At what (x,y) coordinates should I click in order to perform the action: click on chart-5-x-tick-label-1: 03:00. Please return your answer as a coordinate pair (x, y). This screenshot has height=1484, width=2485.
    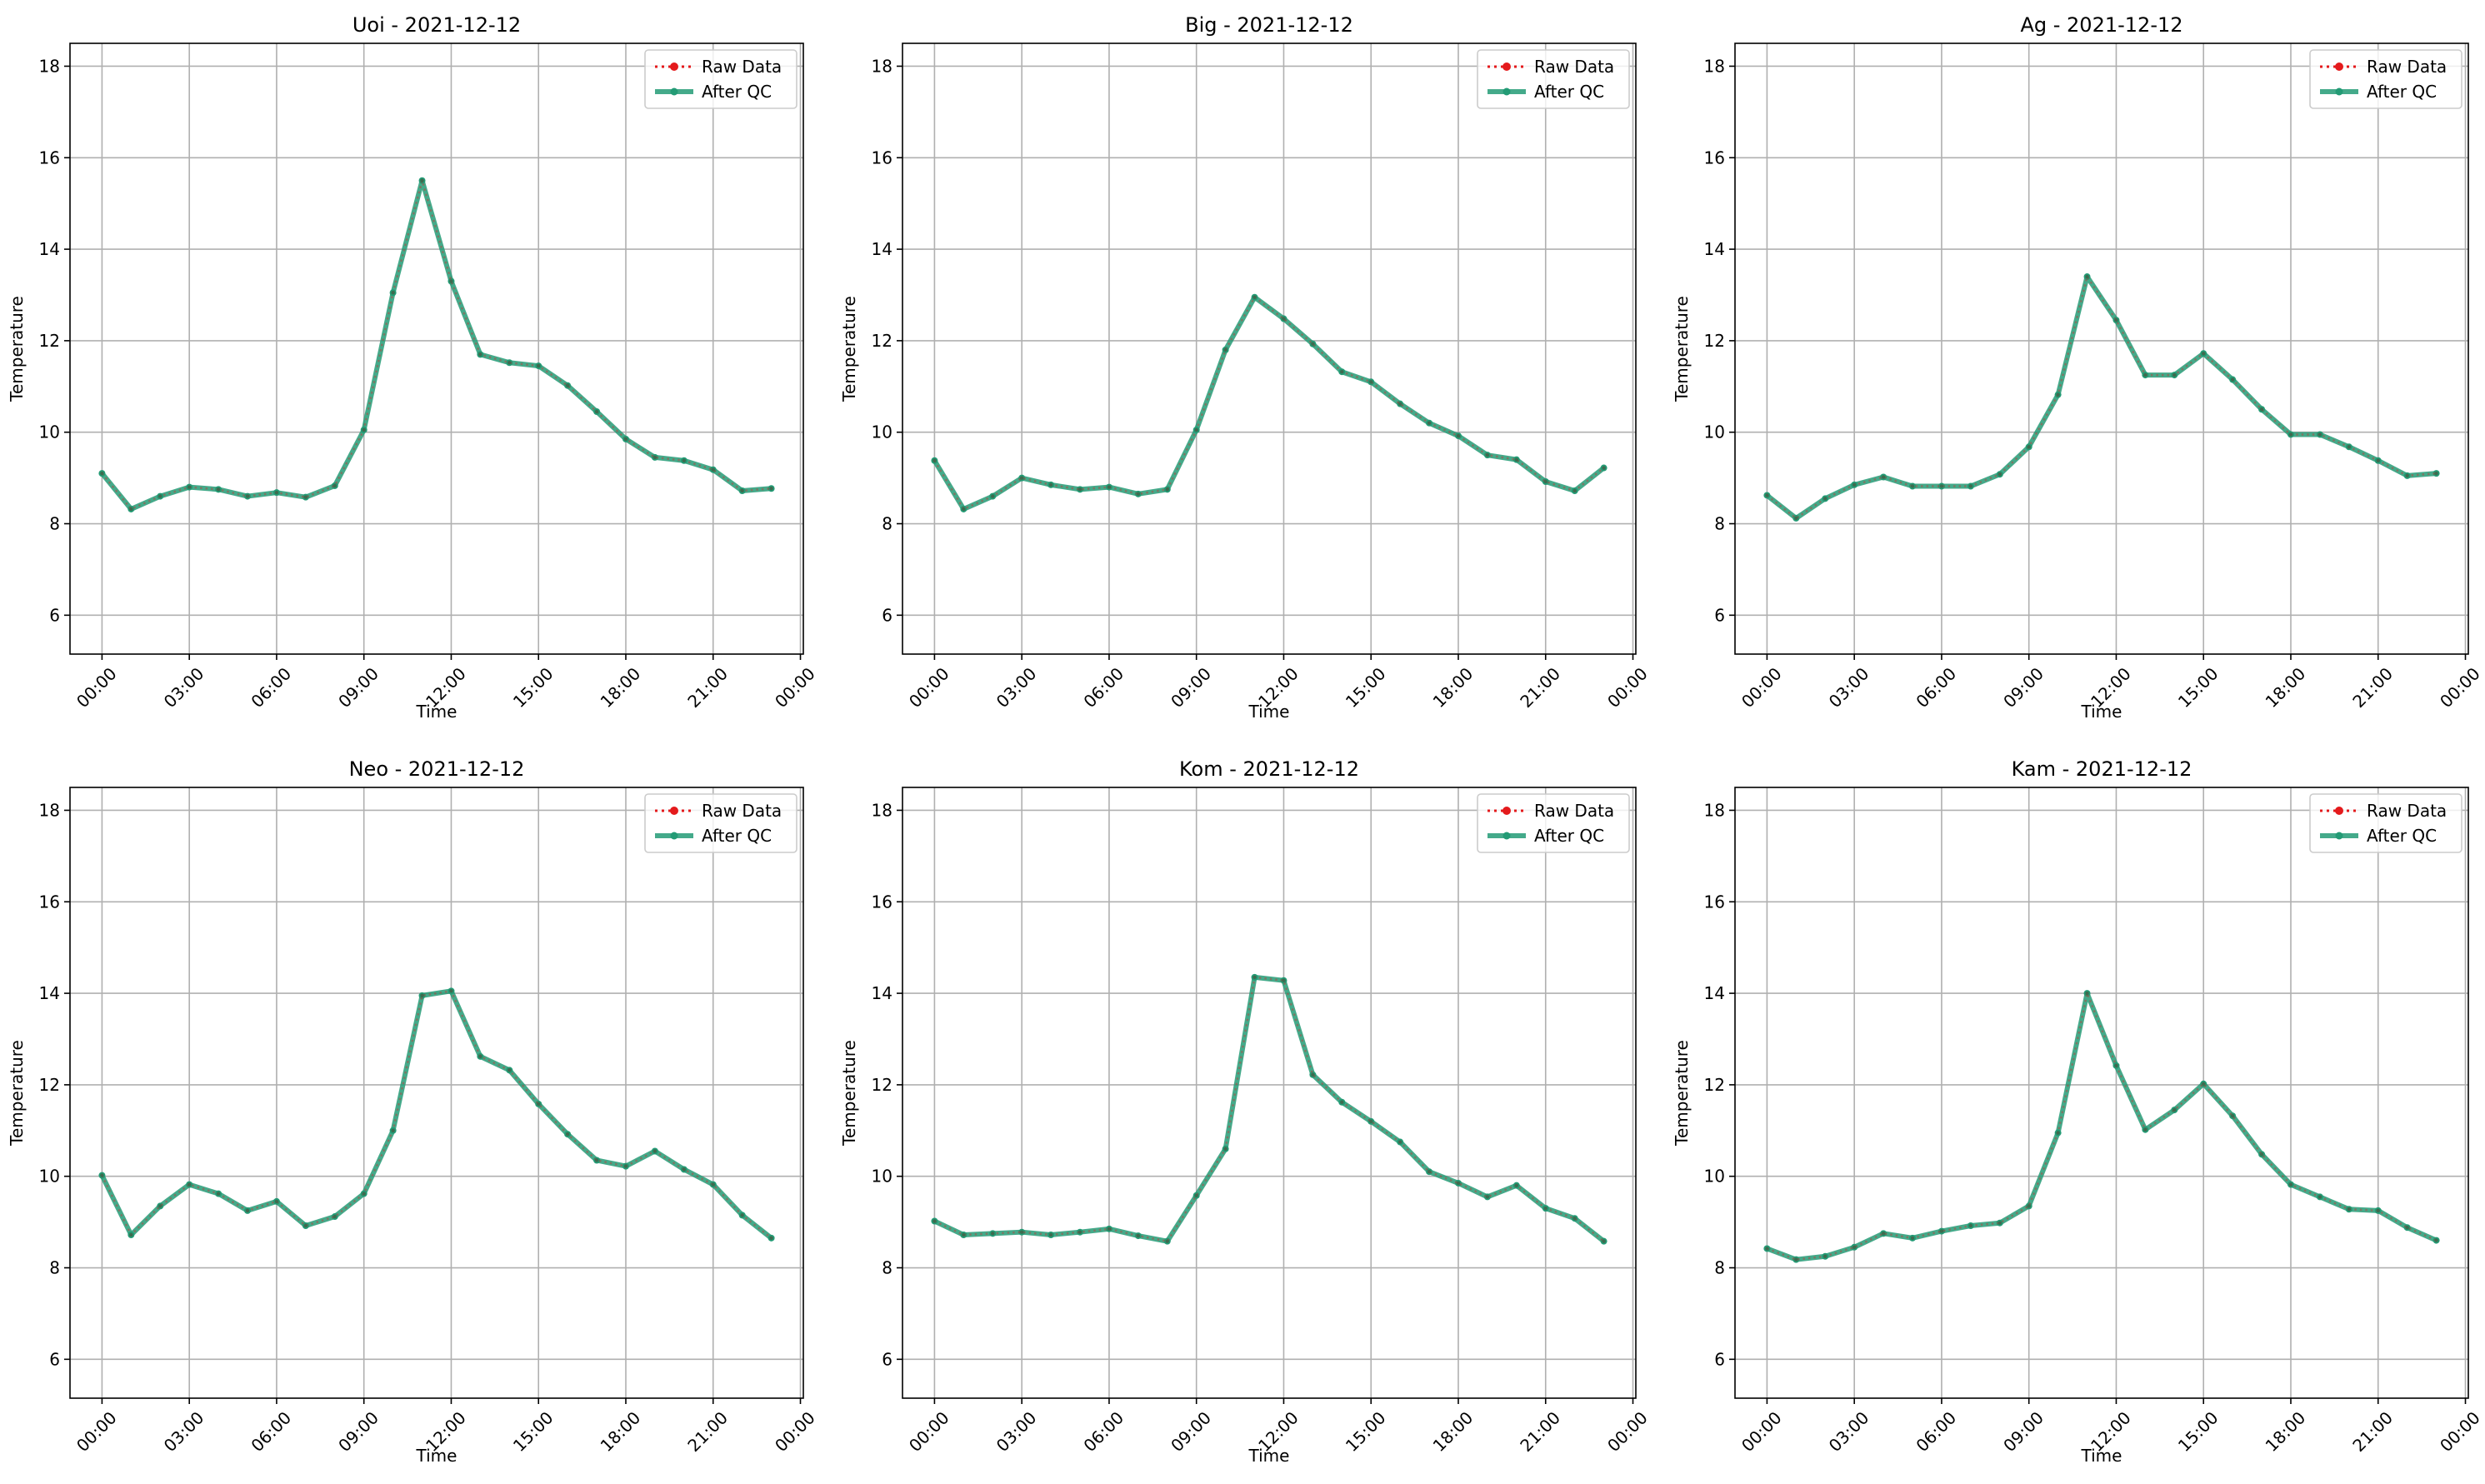
    Looking at the image, I should click on (1016, 1431).